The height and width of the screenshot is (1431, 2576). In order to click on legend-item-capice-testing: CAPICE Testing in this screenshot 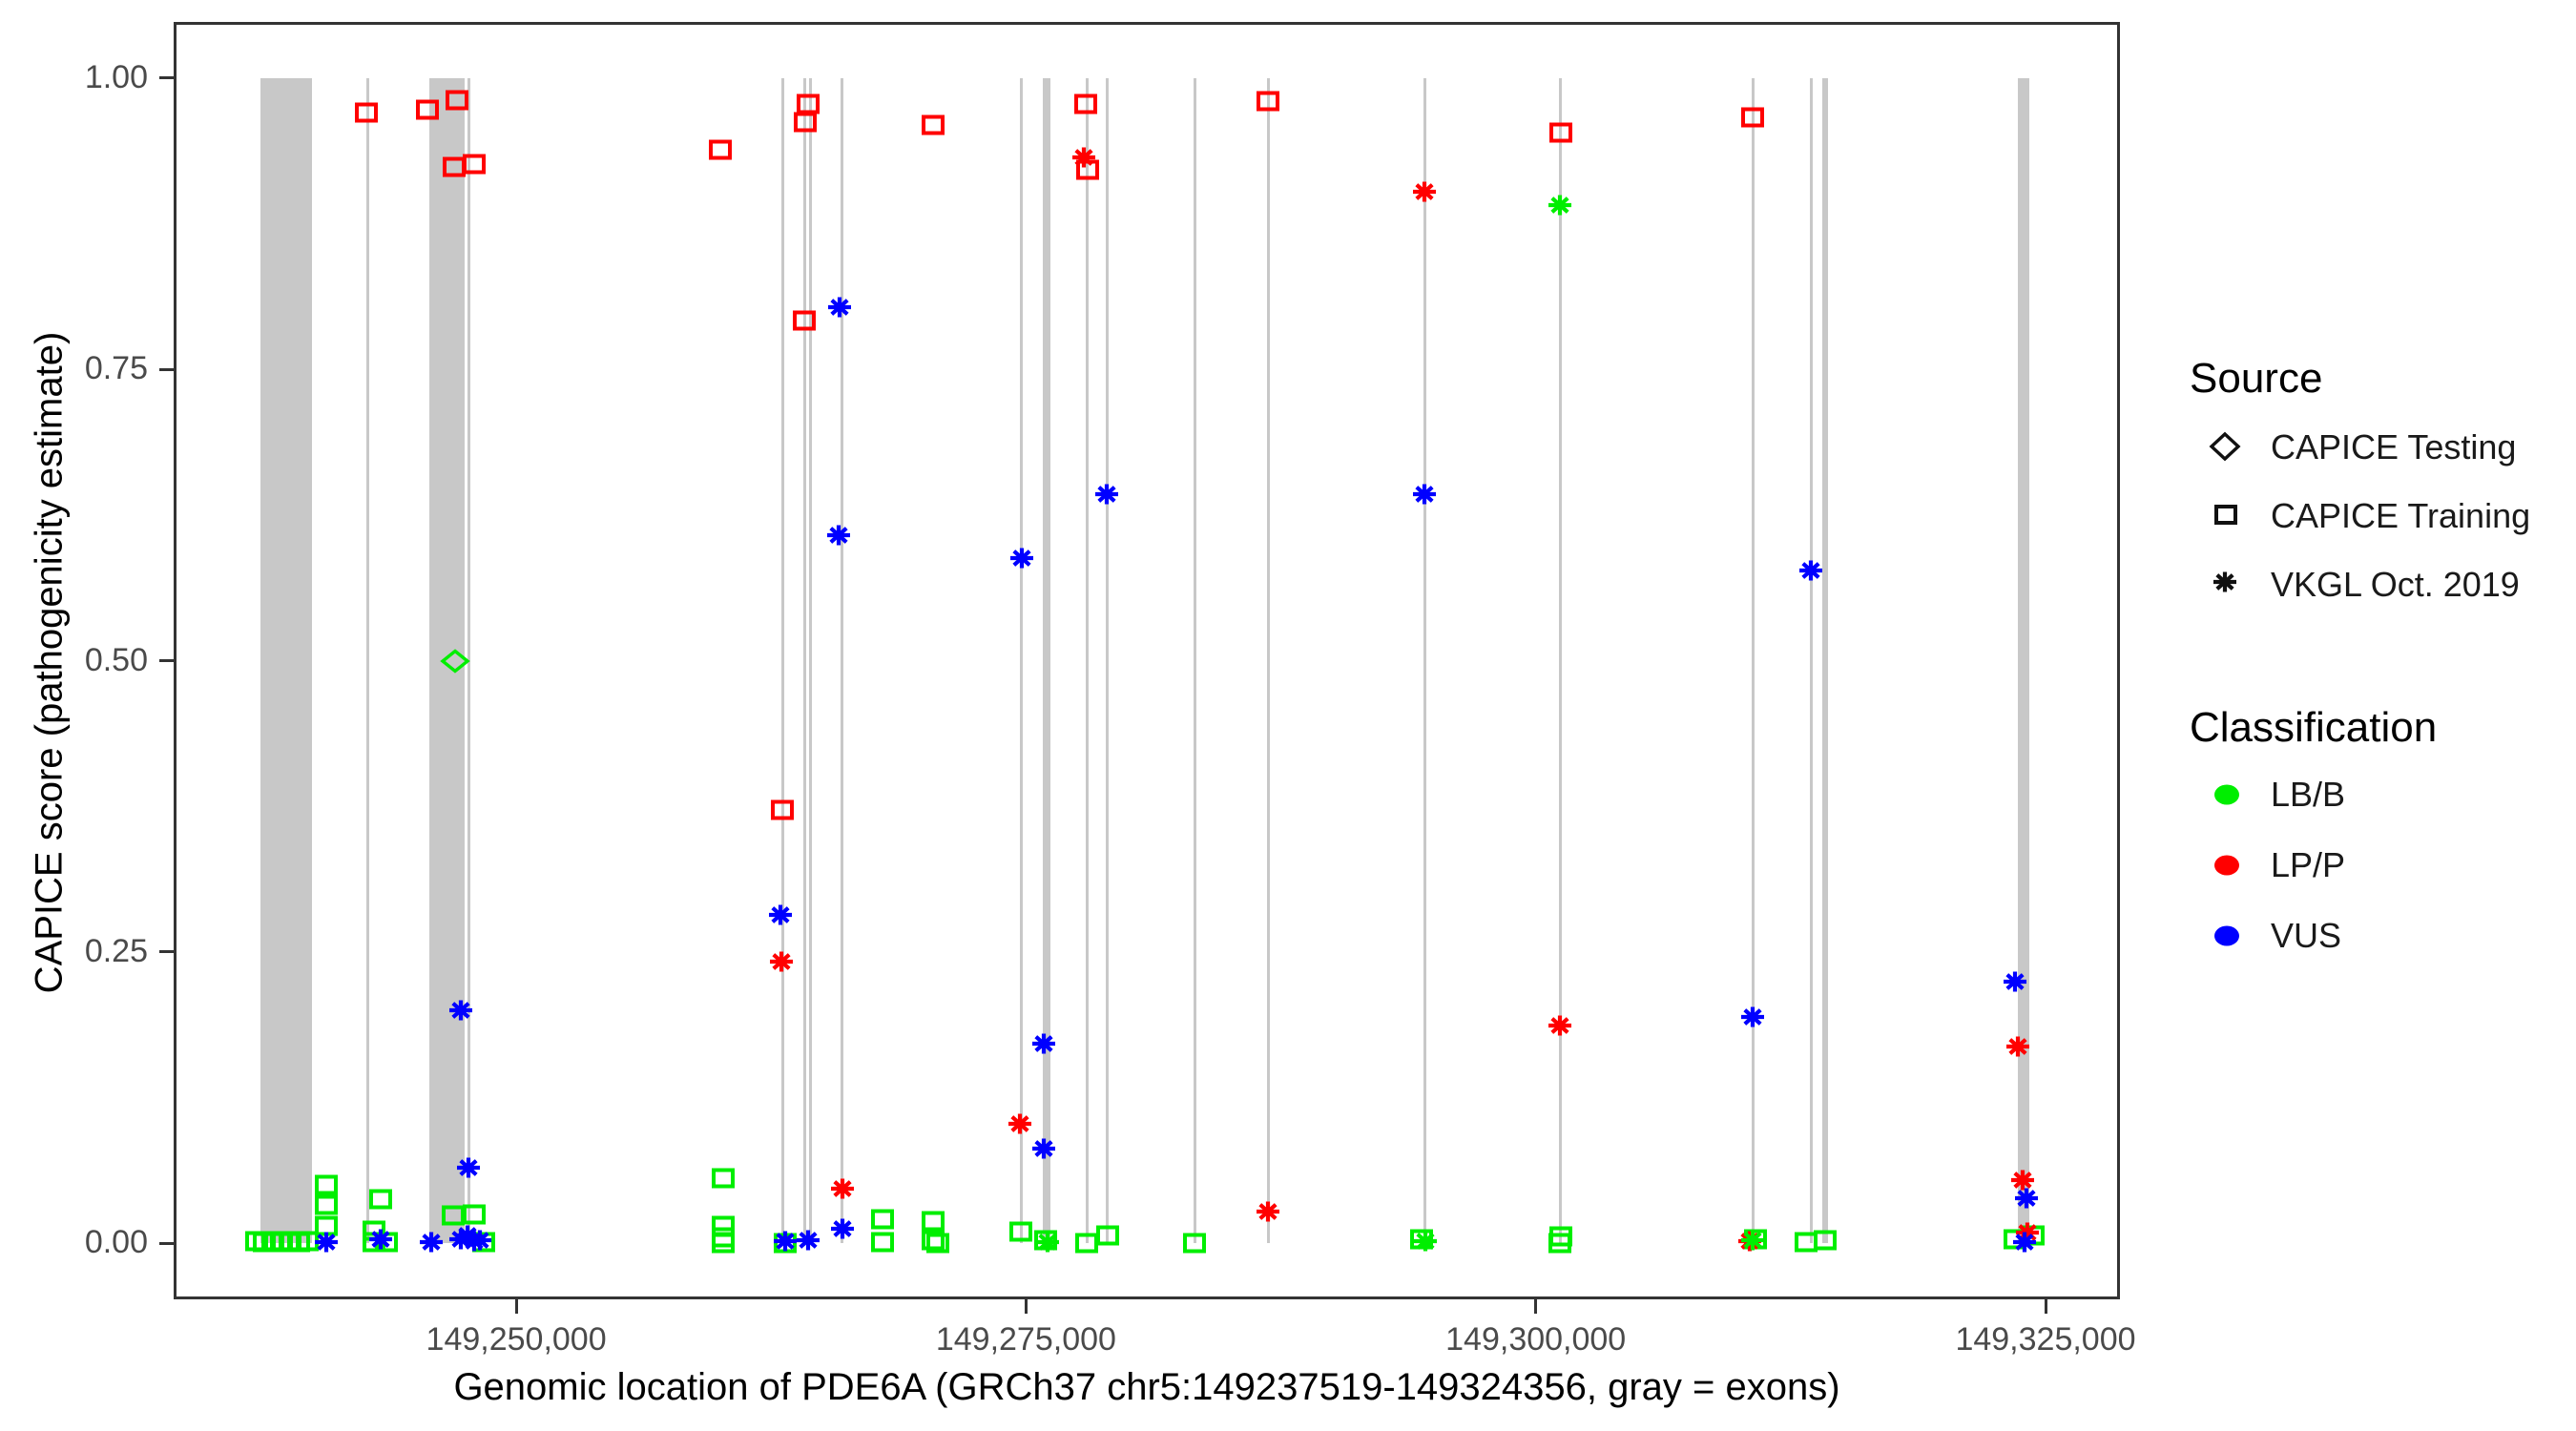, I will do `click(2394, 447)`.